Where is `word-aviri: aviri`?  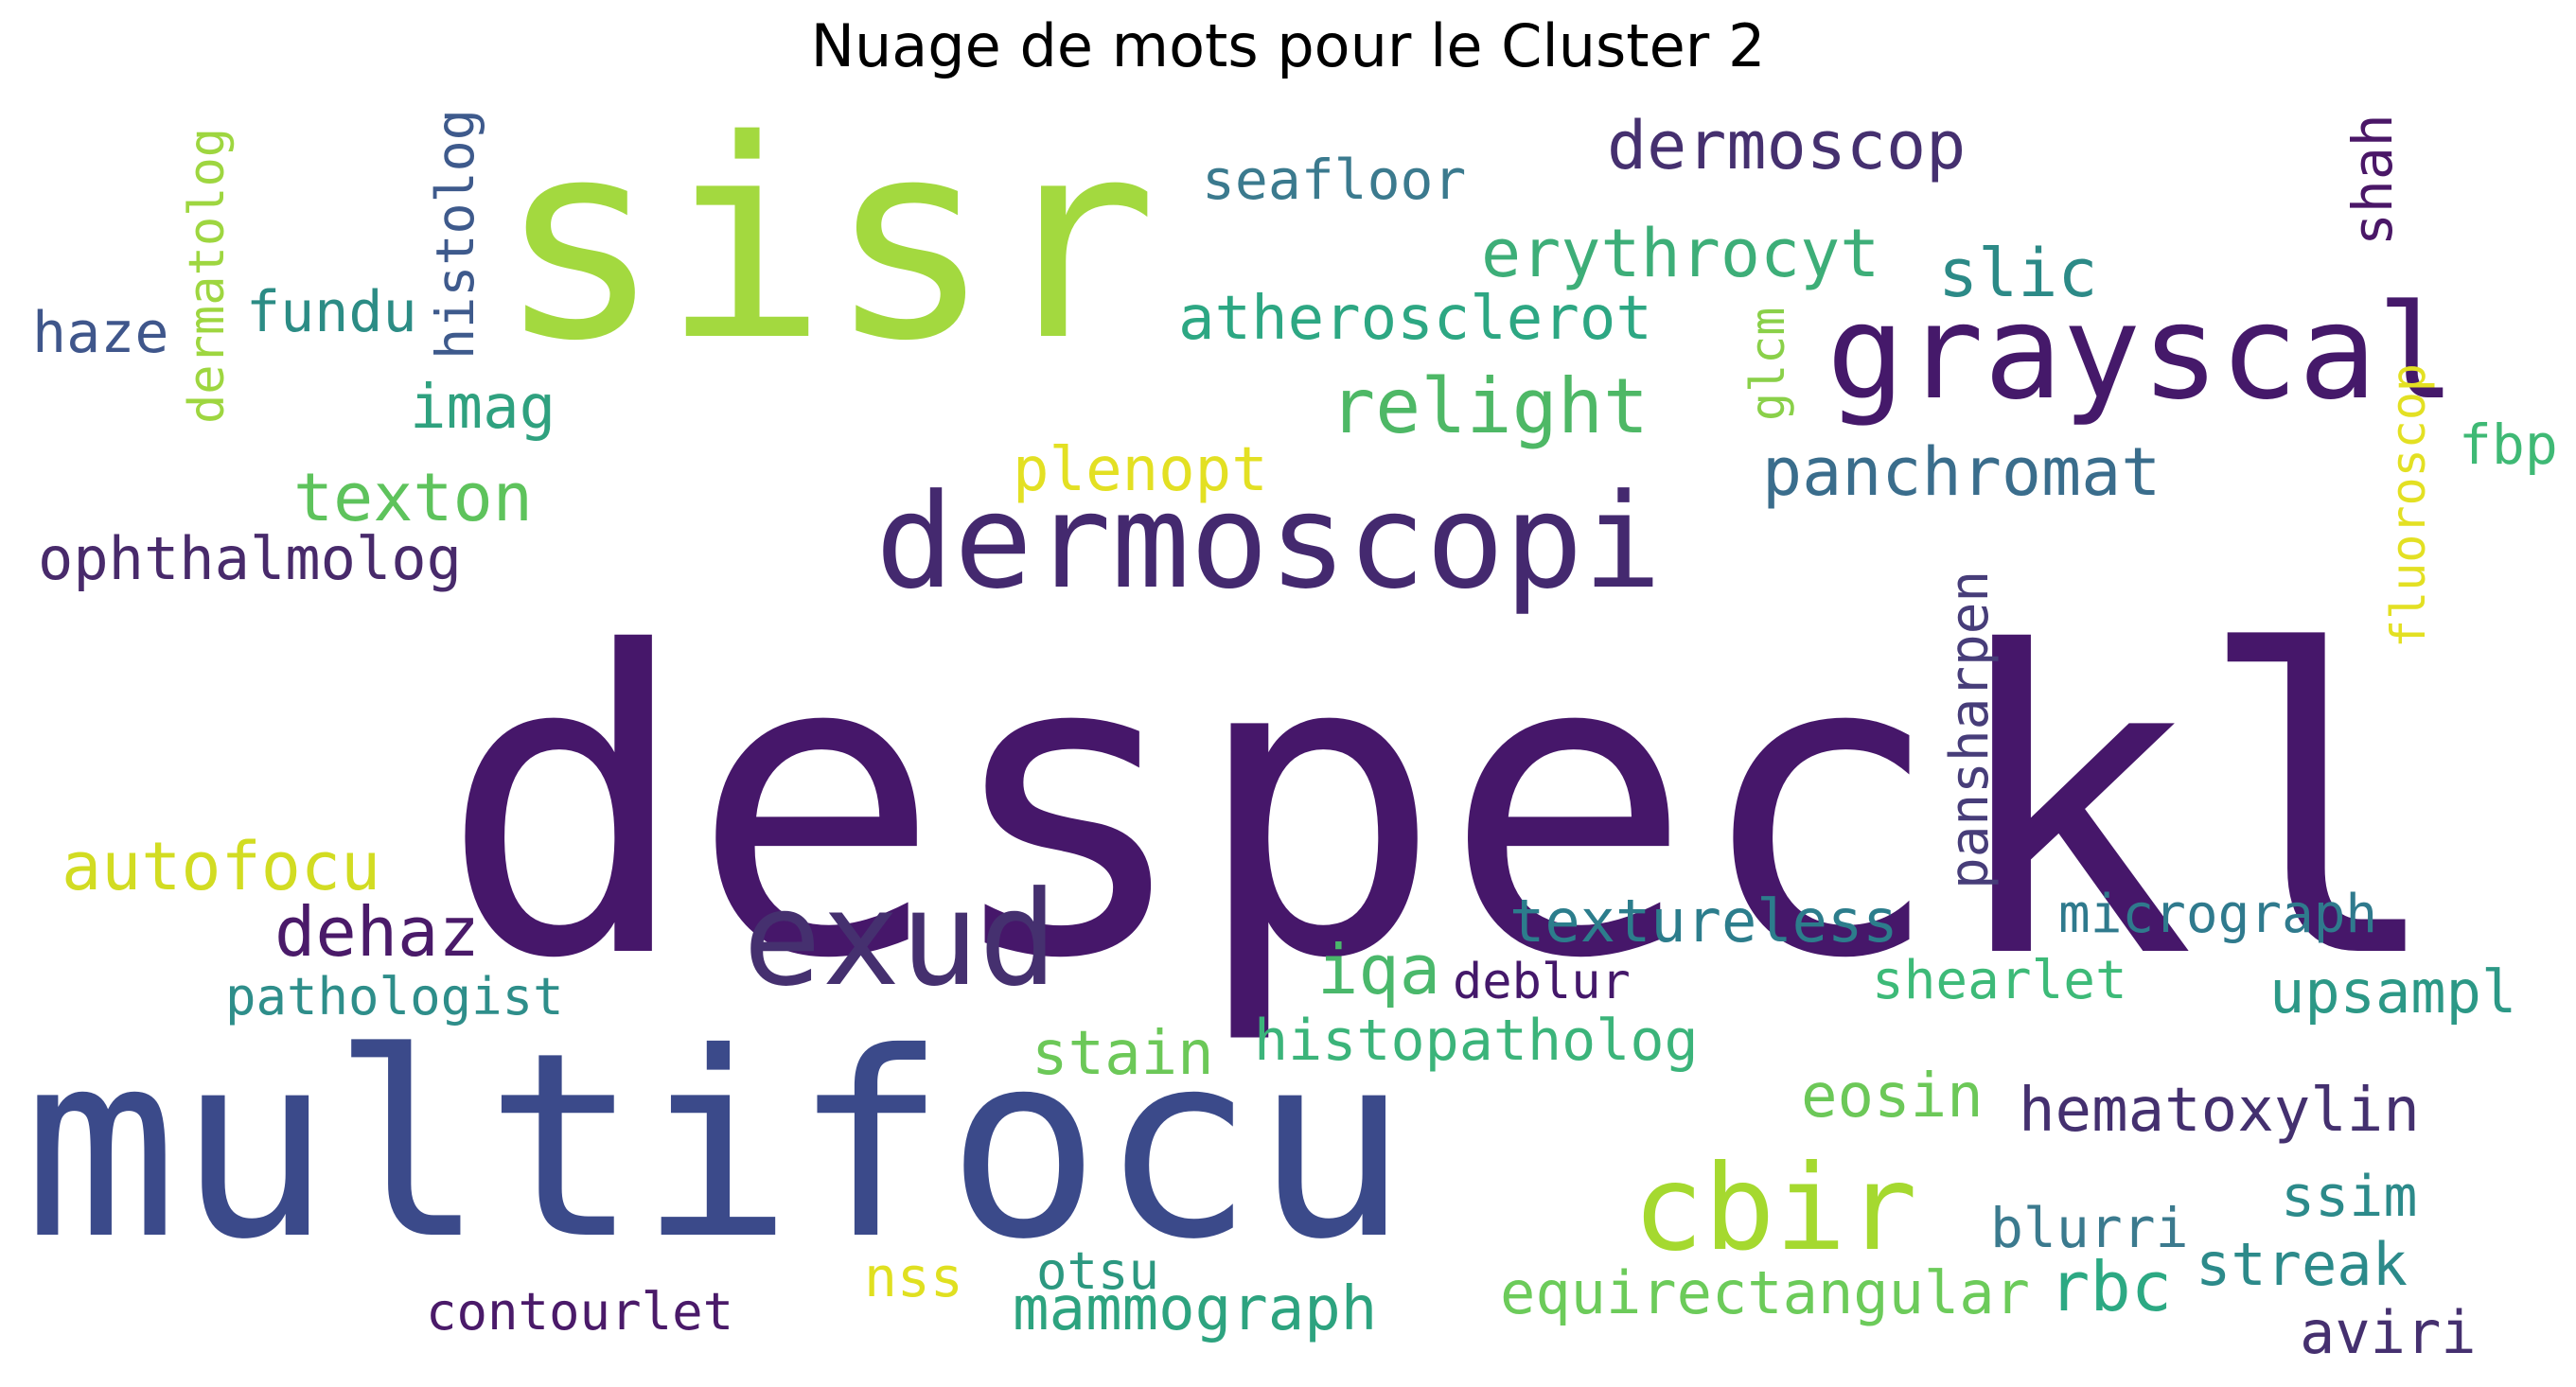 word-aviri: aviri is located at coordinates (2388, 1333).